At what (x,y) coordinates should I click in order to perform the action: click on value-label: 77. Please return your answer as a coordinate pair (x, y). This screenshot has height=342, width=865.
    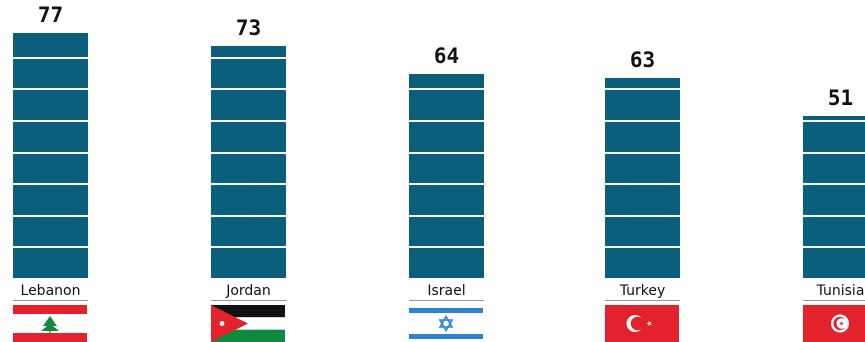
    Looking at the image, I should click on (50, 15).